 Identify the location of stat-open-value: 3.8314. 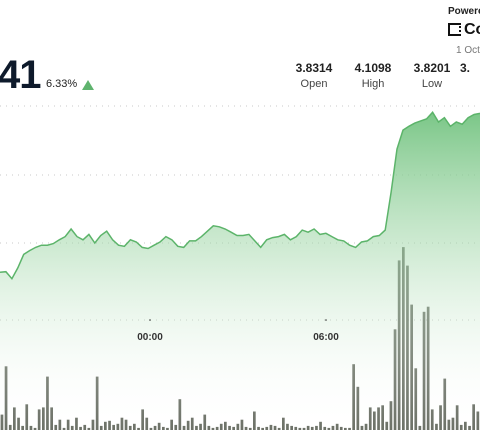
(314, 68).